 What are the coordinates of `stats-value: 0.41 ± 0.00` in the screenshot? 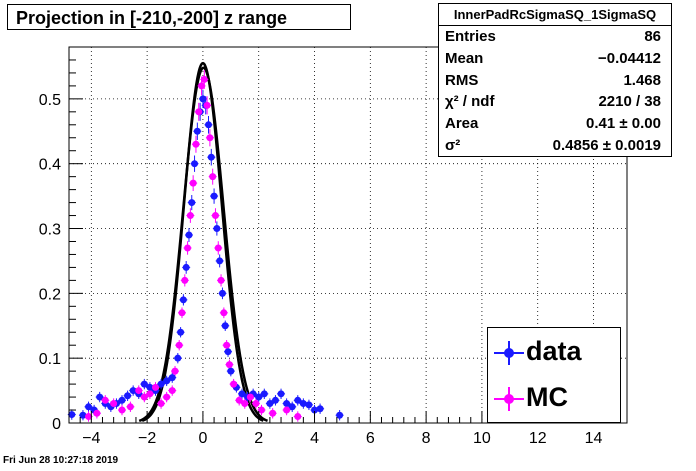 It's located at (623, 124).